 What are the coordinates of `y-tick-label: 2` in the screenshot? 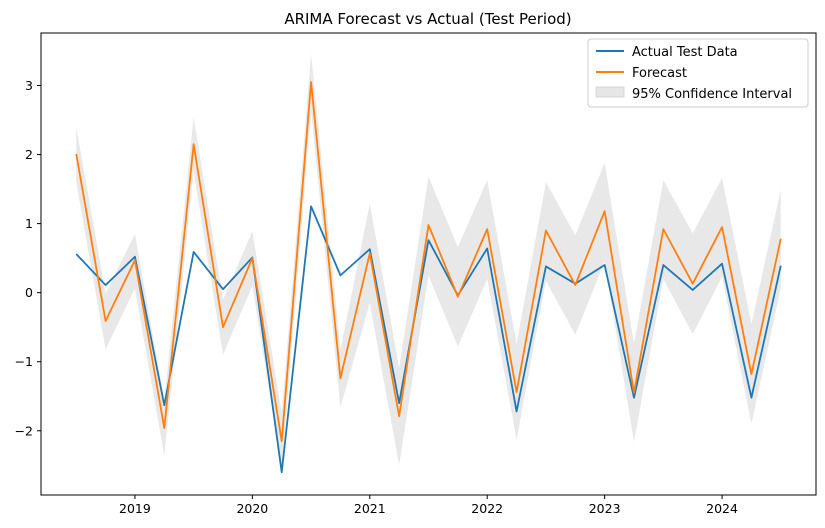 It's located at (29, 154).